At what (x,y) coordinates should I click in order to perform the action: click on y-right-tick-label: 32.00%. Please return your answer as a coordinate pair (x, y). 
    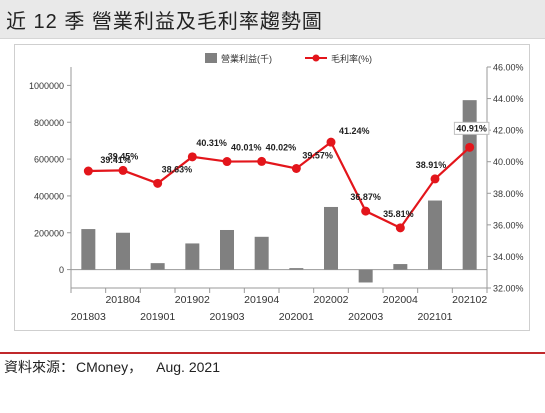
    Looking at the image, I should click on (508, 289).